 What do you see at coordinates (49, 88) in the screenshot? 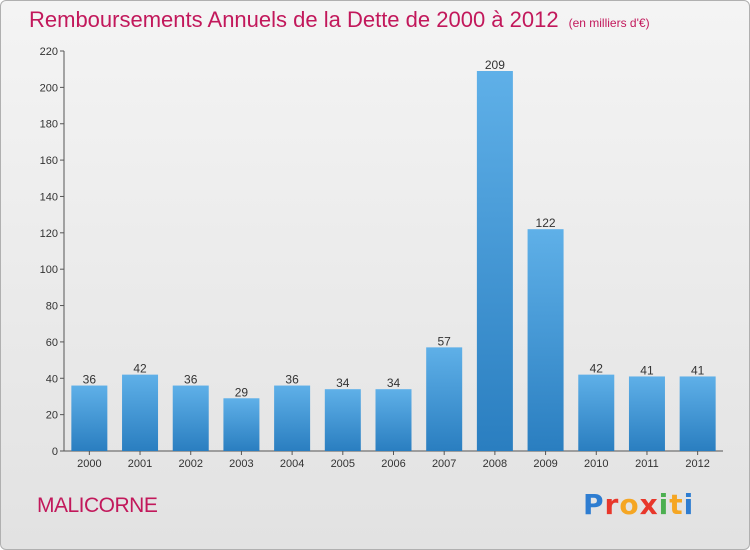
I see `y-tick-label: 200` at bounding box center [49, 88].